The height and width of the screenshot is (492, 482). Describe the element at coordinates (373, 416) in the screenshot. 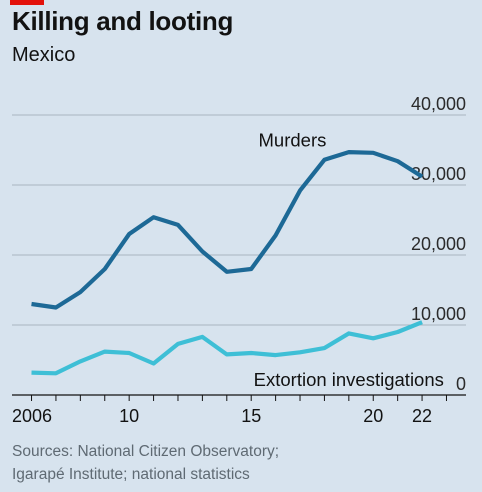

I see `x-tick-label: 20` at that location.